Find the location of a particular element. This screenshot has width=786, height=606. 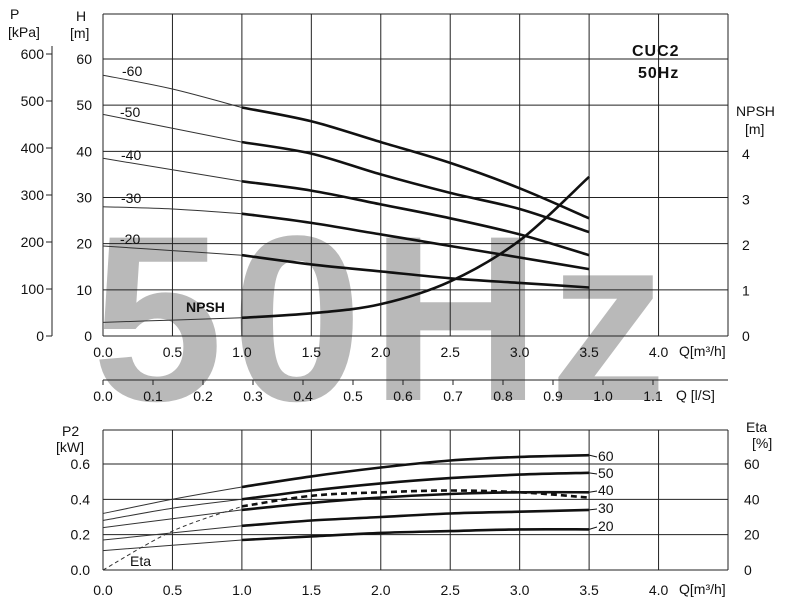

x-tick-label: 0.0 is located at coordinates (103, 352).